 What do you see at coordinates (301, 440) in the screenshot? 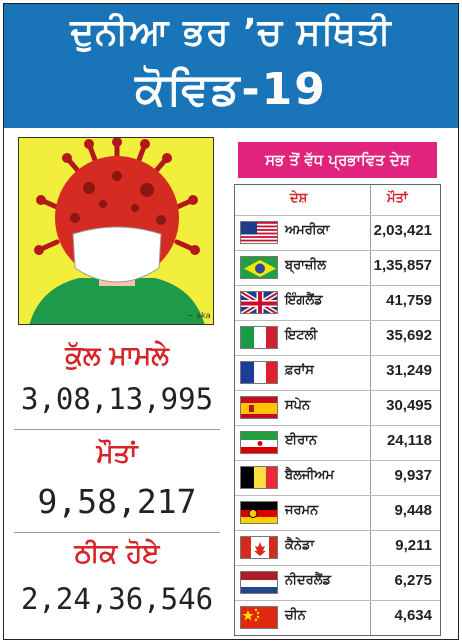
I see `country-name: ਈਰਾਨ` at bounding box center [301, 440].